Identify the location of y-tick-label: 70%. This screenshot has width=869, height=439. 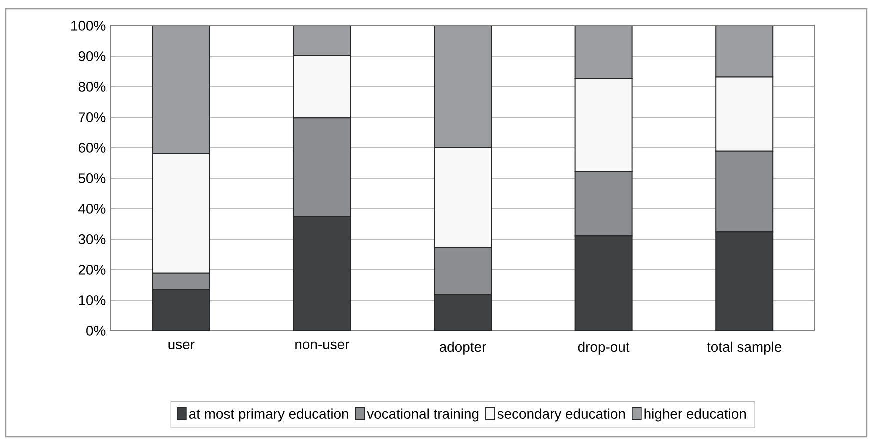
(92, 117).